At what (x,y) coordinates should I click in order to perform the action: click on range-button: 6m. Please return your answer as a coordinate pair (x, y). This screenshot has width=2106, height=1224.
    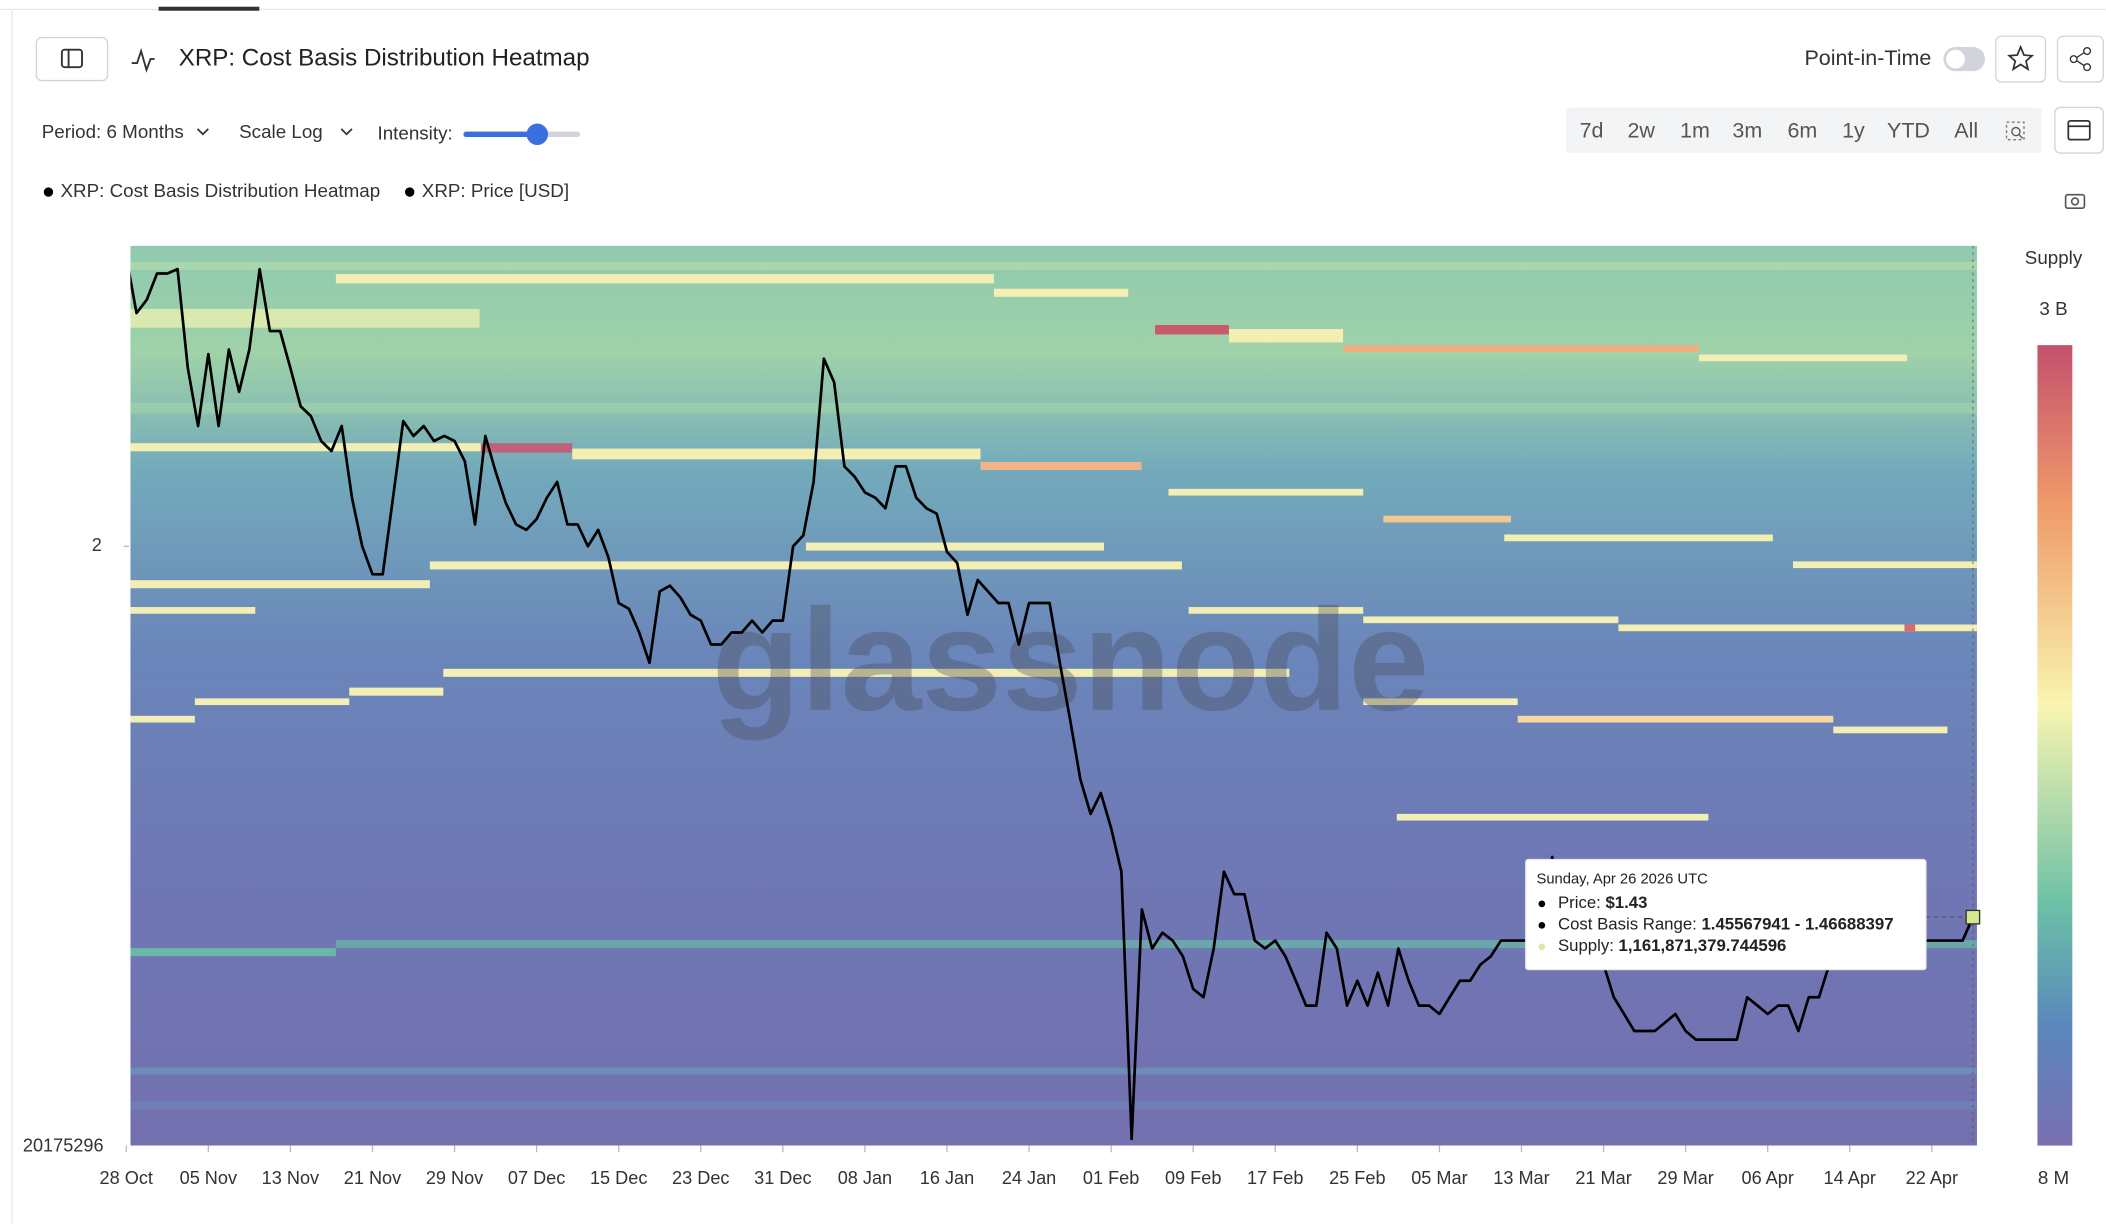
    Looking at the image, I should click on (1802, 130).